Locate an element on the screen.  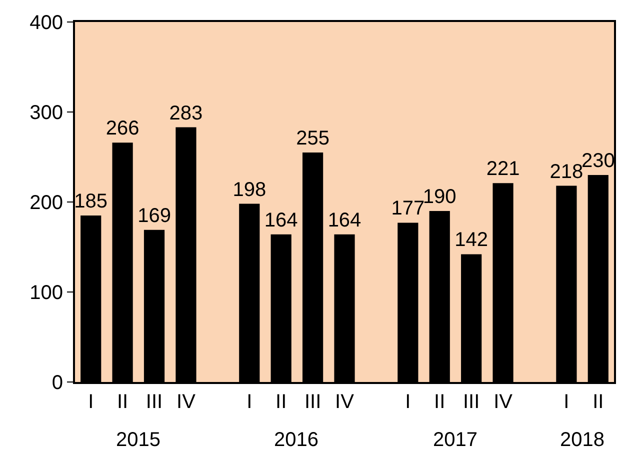
data-label: 221 is located at coordinates (503, 169).